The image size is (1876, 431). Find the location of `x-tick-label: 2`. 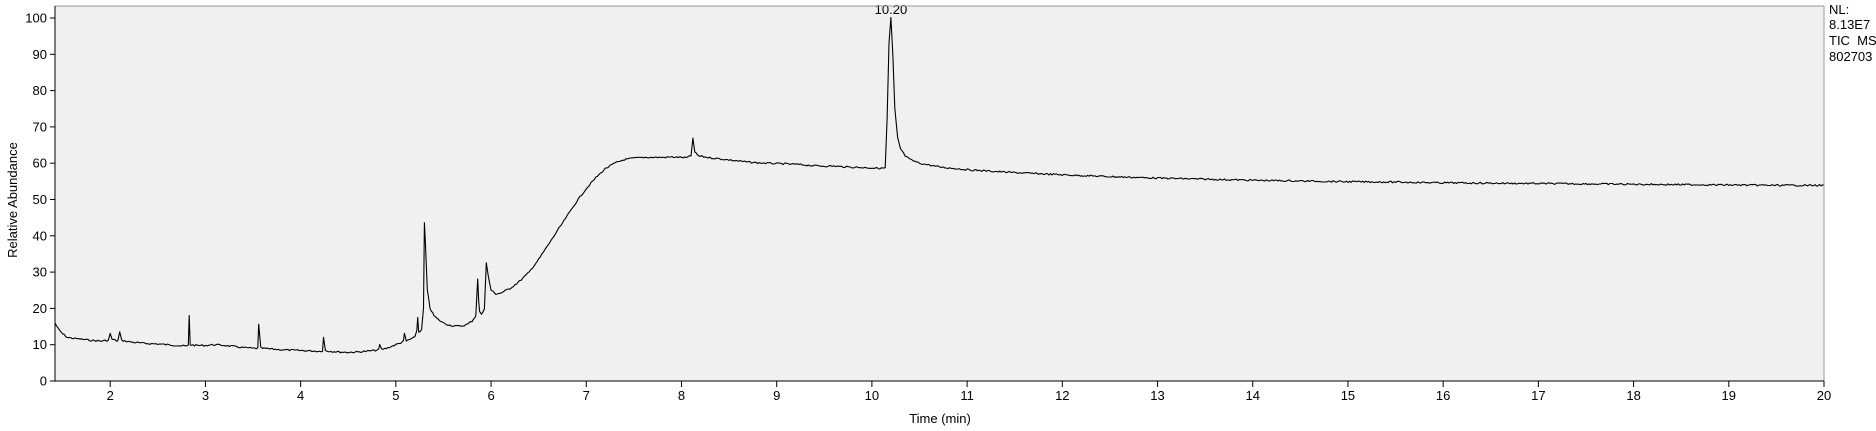

x-tick-label: 2 is located at coordinates (110, 395).